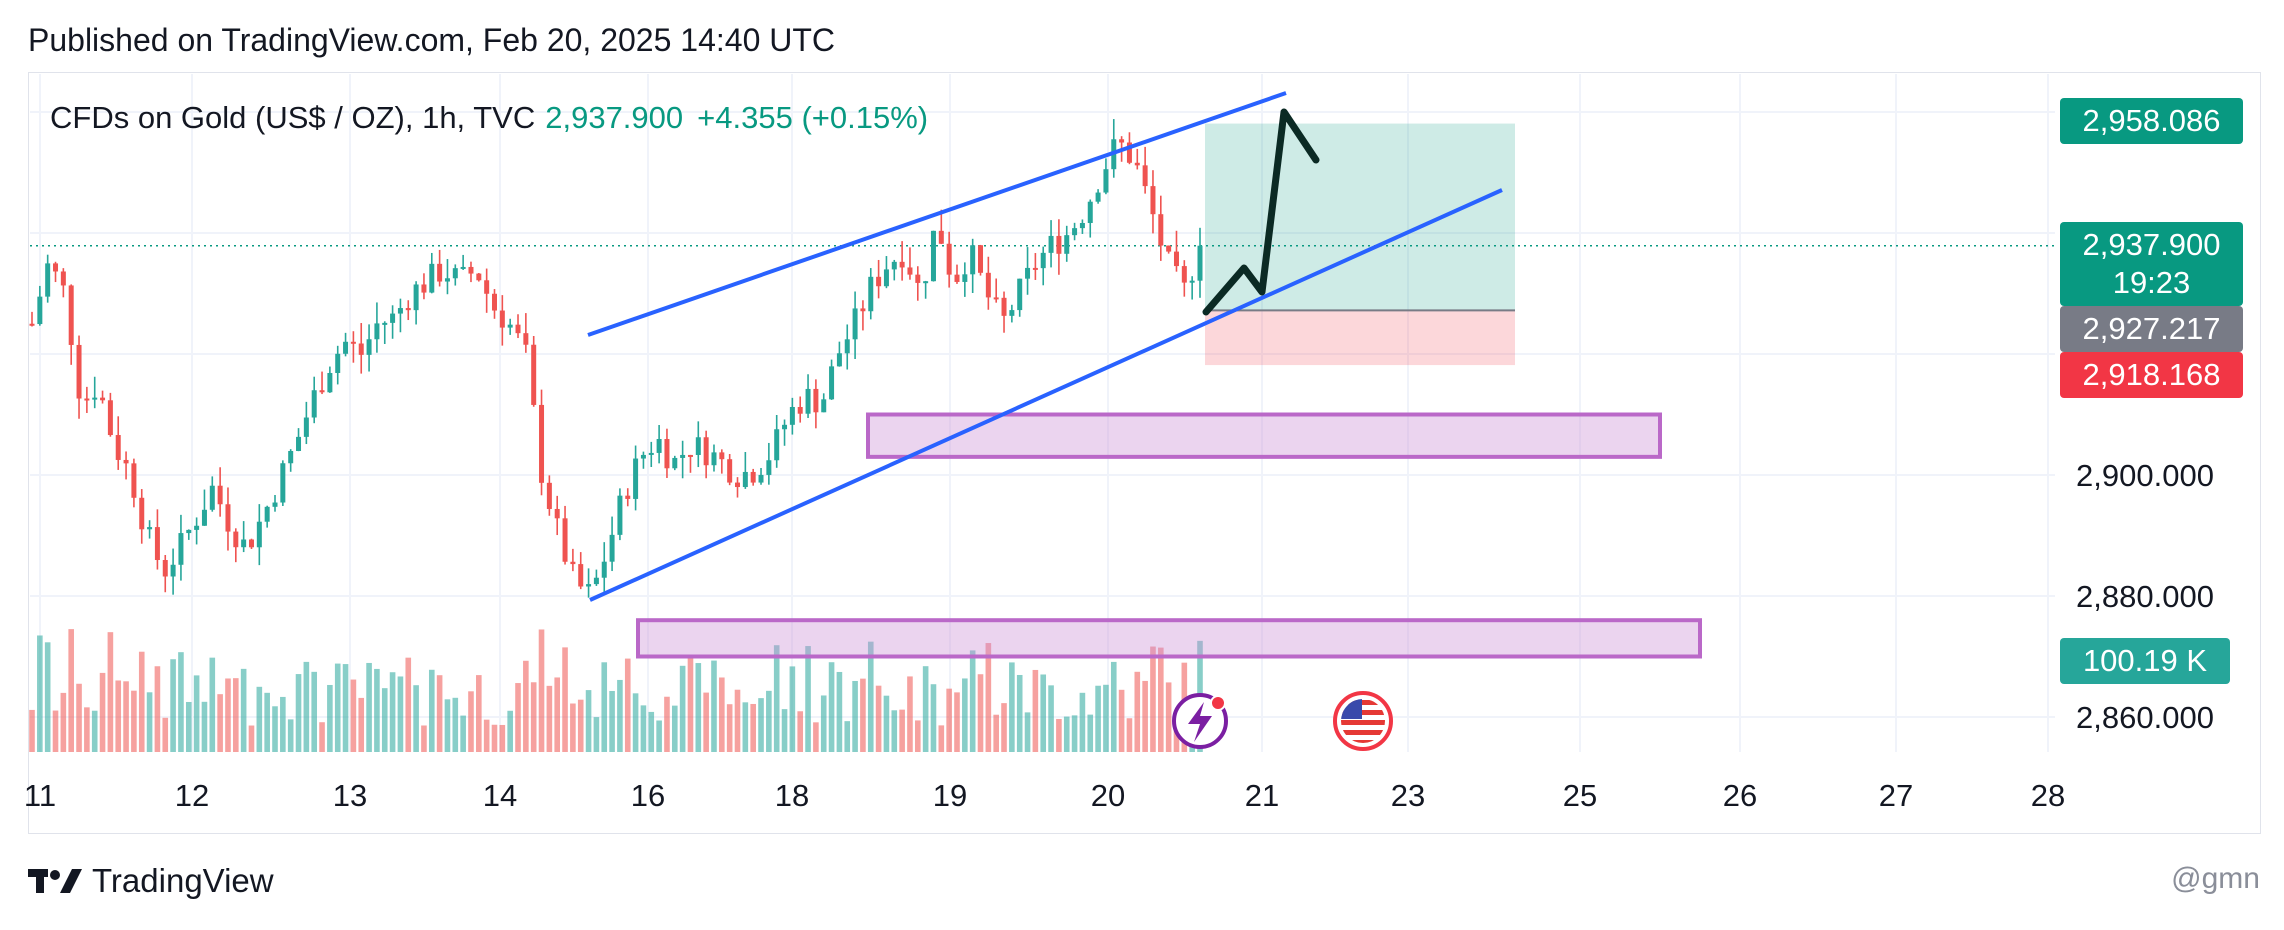 Image resolution: width=2284 pixels, height=930 pixels. Describe the element at coordinates (1200, 721) in the screenshot. I see `lightning-event-icon` at that location.